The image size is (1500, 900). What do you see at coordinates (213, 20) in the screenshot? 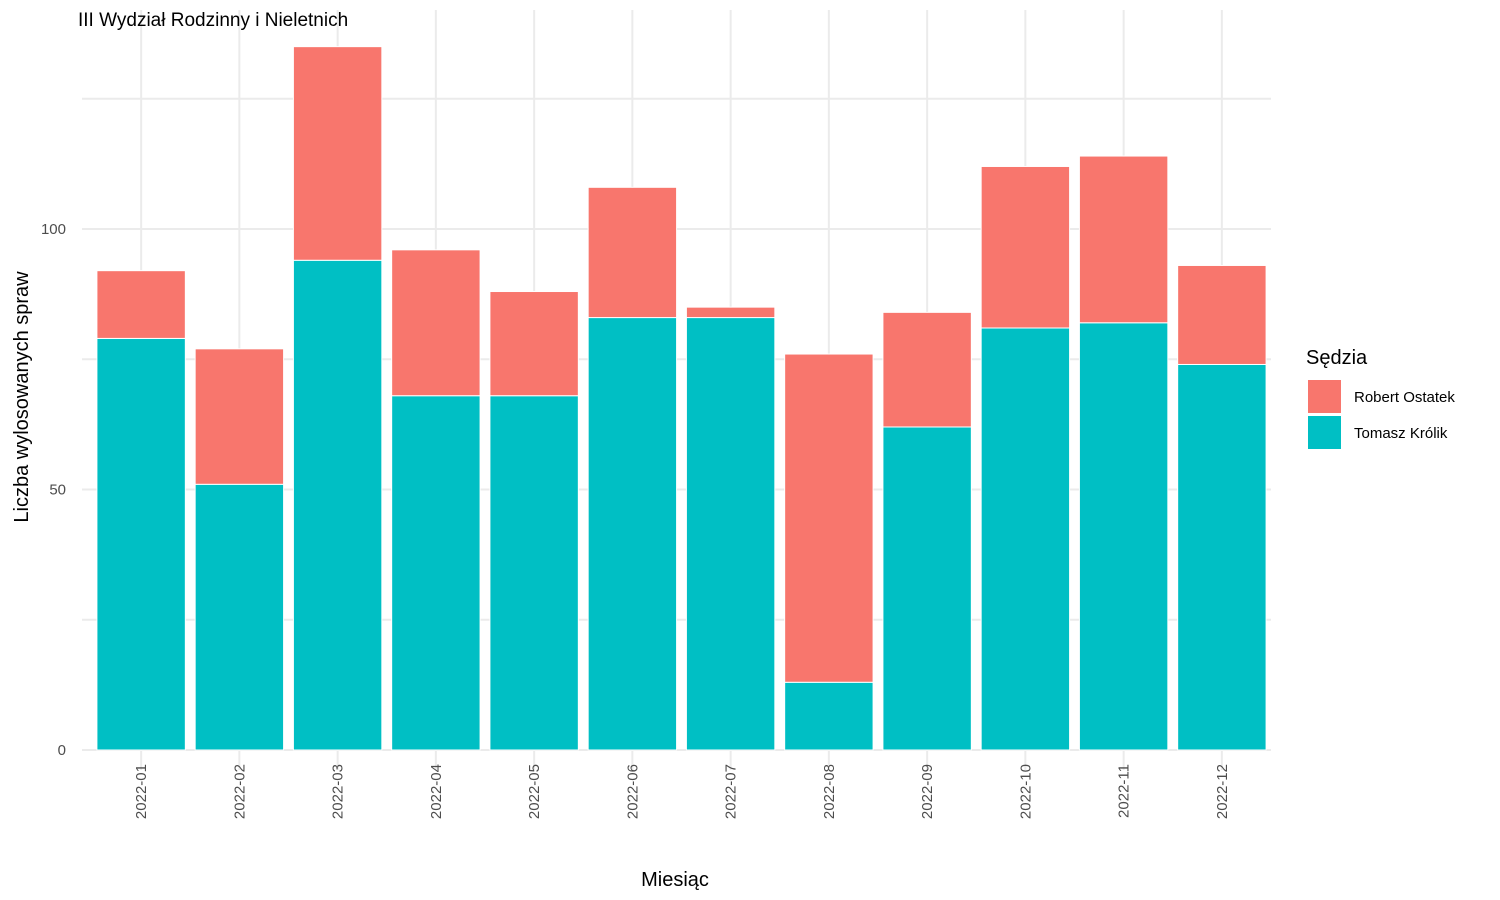
I see `chart-title: III Wydział Rodzinny i Nieletnich` at bounding box center [213, 20].